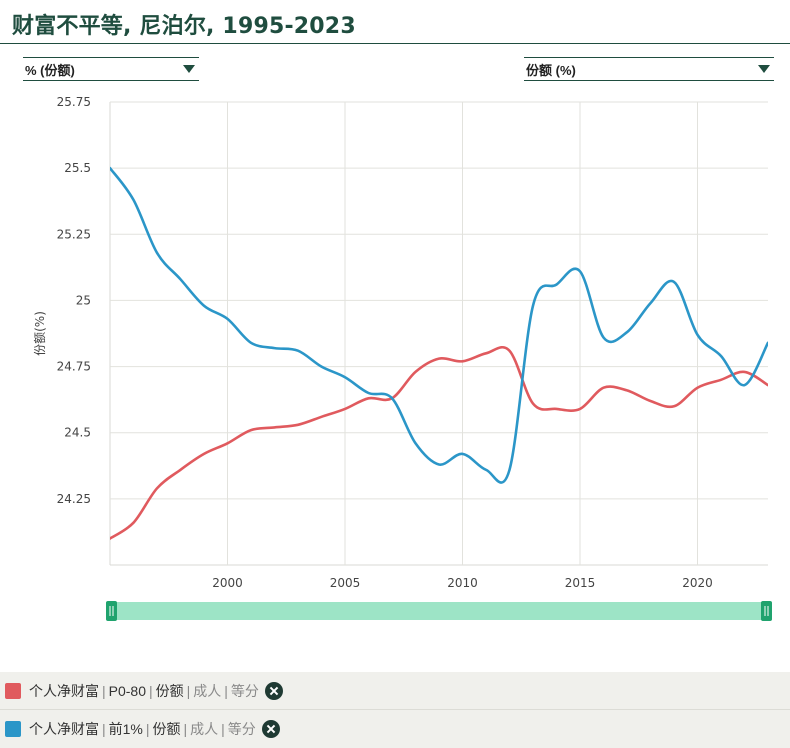 This screenshot has width=790, height=748. Describe the element at coordinates (127, 690) in the screenshot. I see `legend-part-group: P0-80` at that location.